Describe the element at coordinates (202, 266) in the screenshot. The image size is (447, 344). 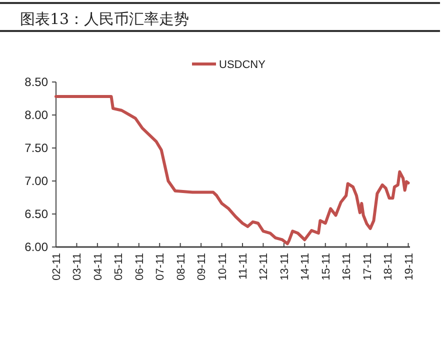
I see `x-tick-label: 09-11` at that location.